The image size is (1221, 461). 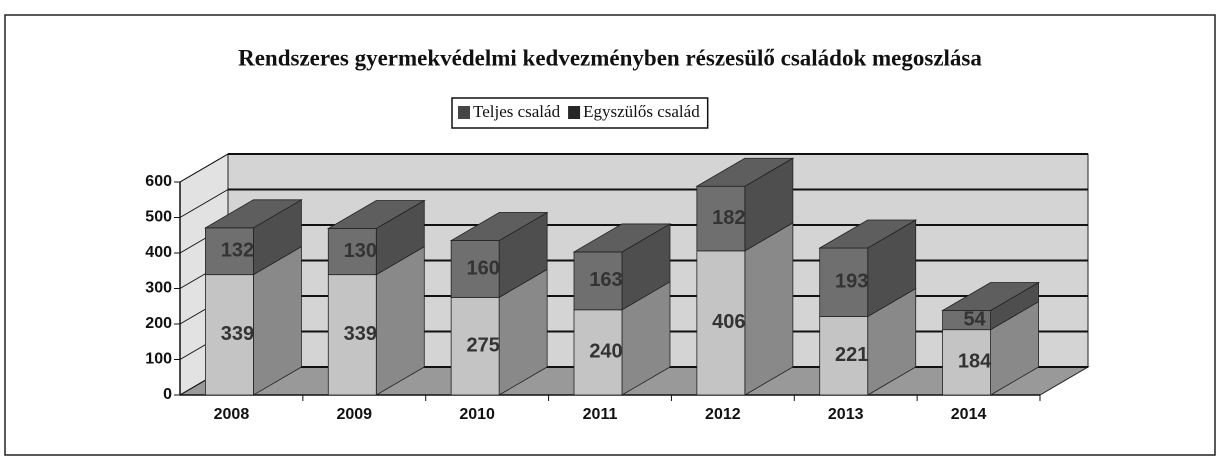 What do you see at coordinates (851, 282) in the screenshot?
I see `value-label: 193` at bounding box center [851, 282].